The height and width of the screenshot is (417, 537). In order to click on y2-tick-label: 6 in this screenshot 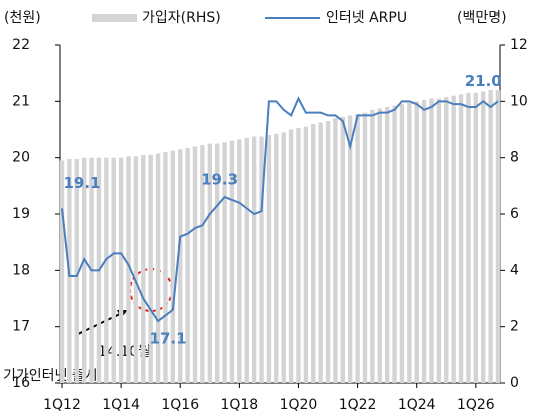, I will do `click(514, 214)`.